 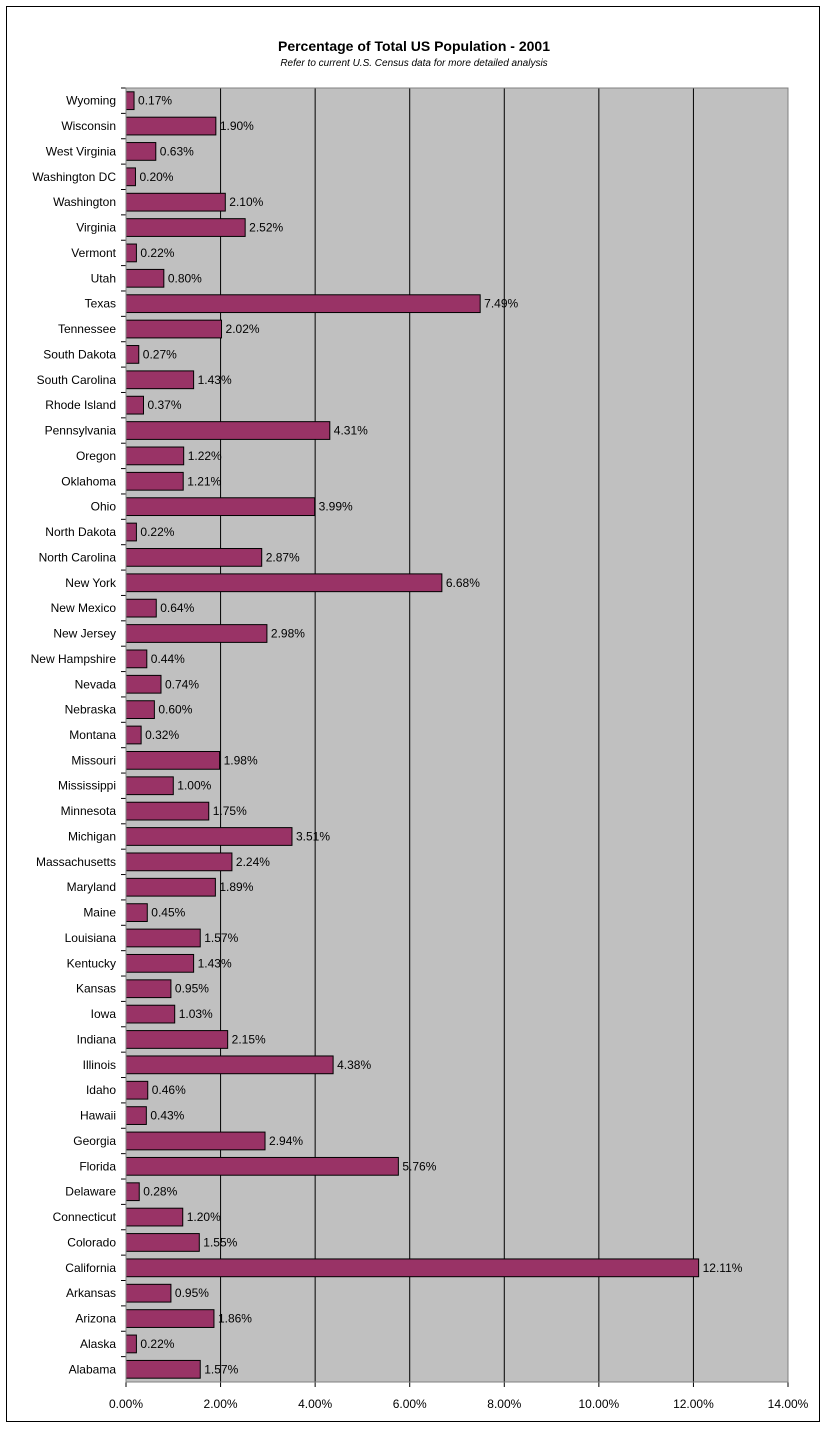 I want to click on category-label: Nebraska, so click(x=91, y=710).